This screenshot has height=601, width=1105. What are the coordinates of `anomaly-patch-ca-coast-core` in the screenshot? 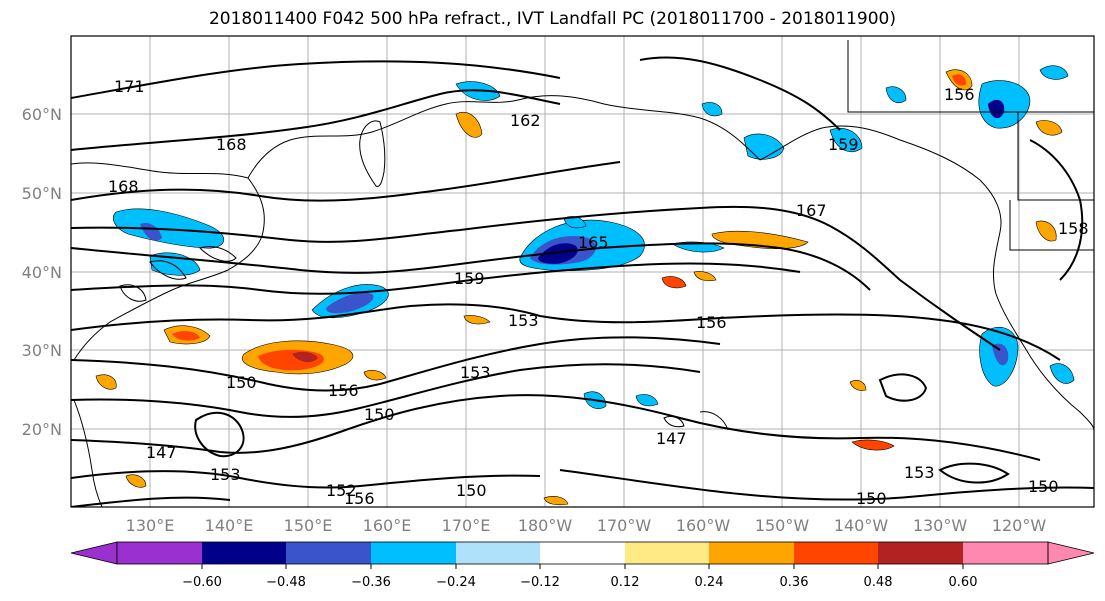 It's located at (1000, 354).